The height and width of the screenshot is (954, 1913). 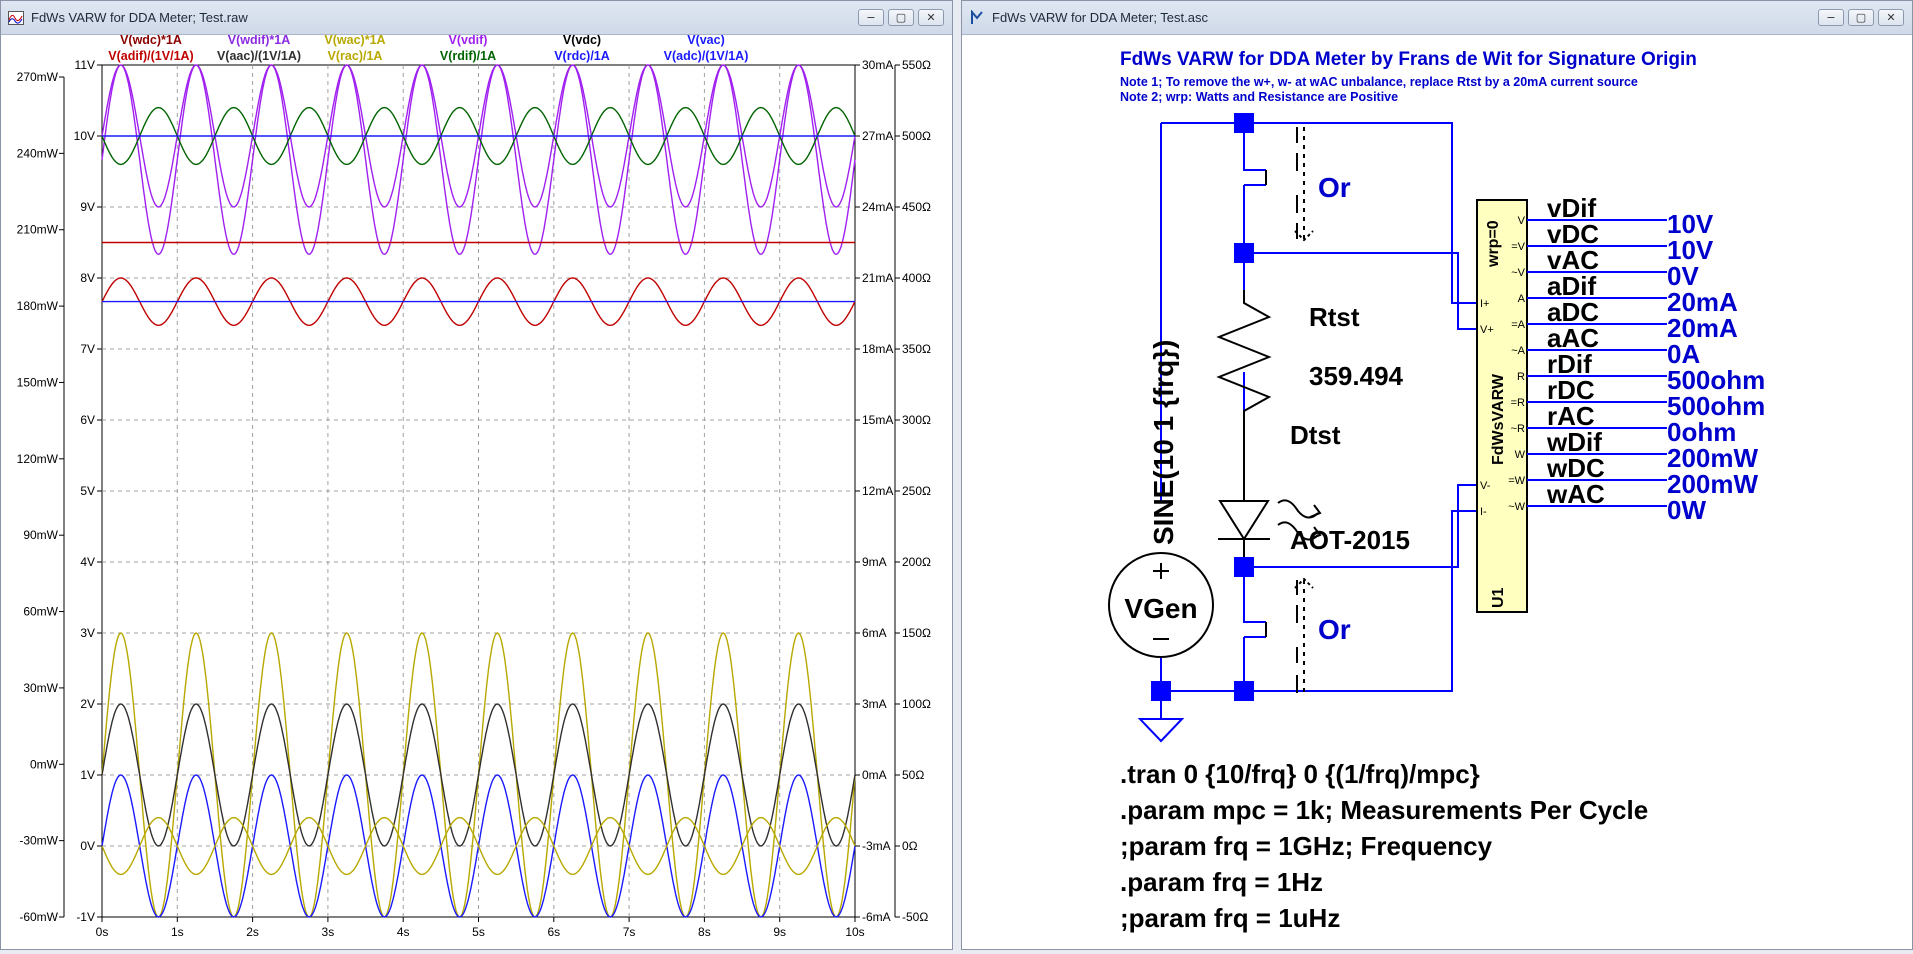 I want to click on y-tick-label-ohms: 550Ω, so click(x=916, y=65).